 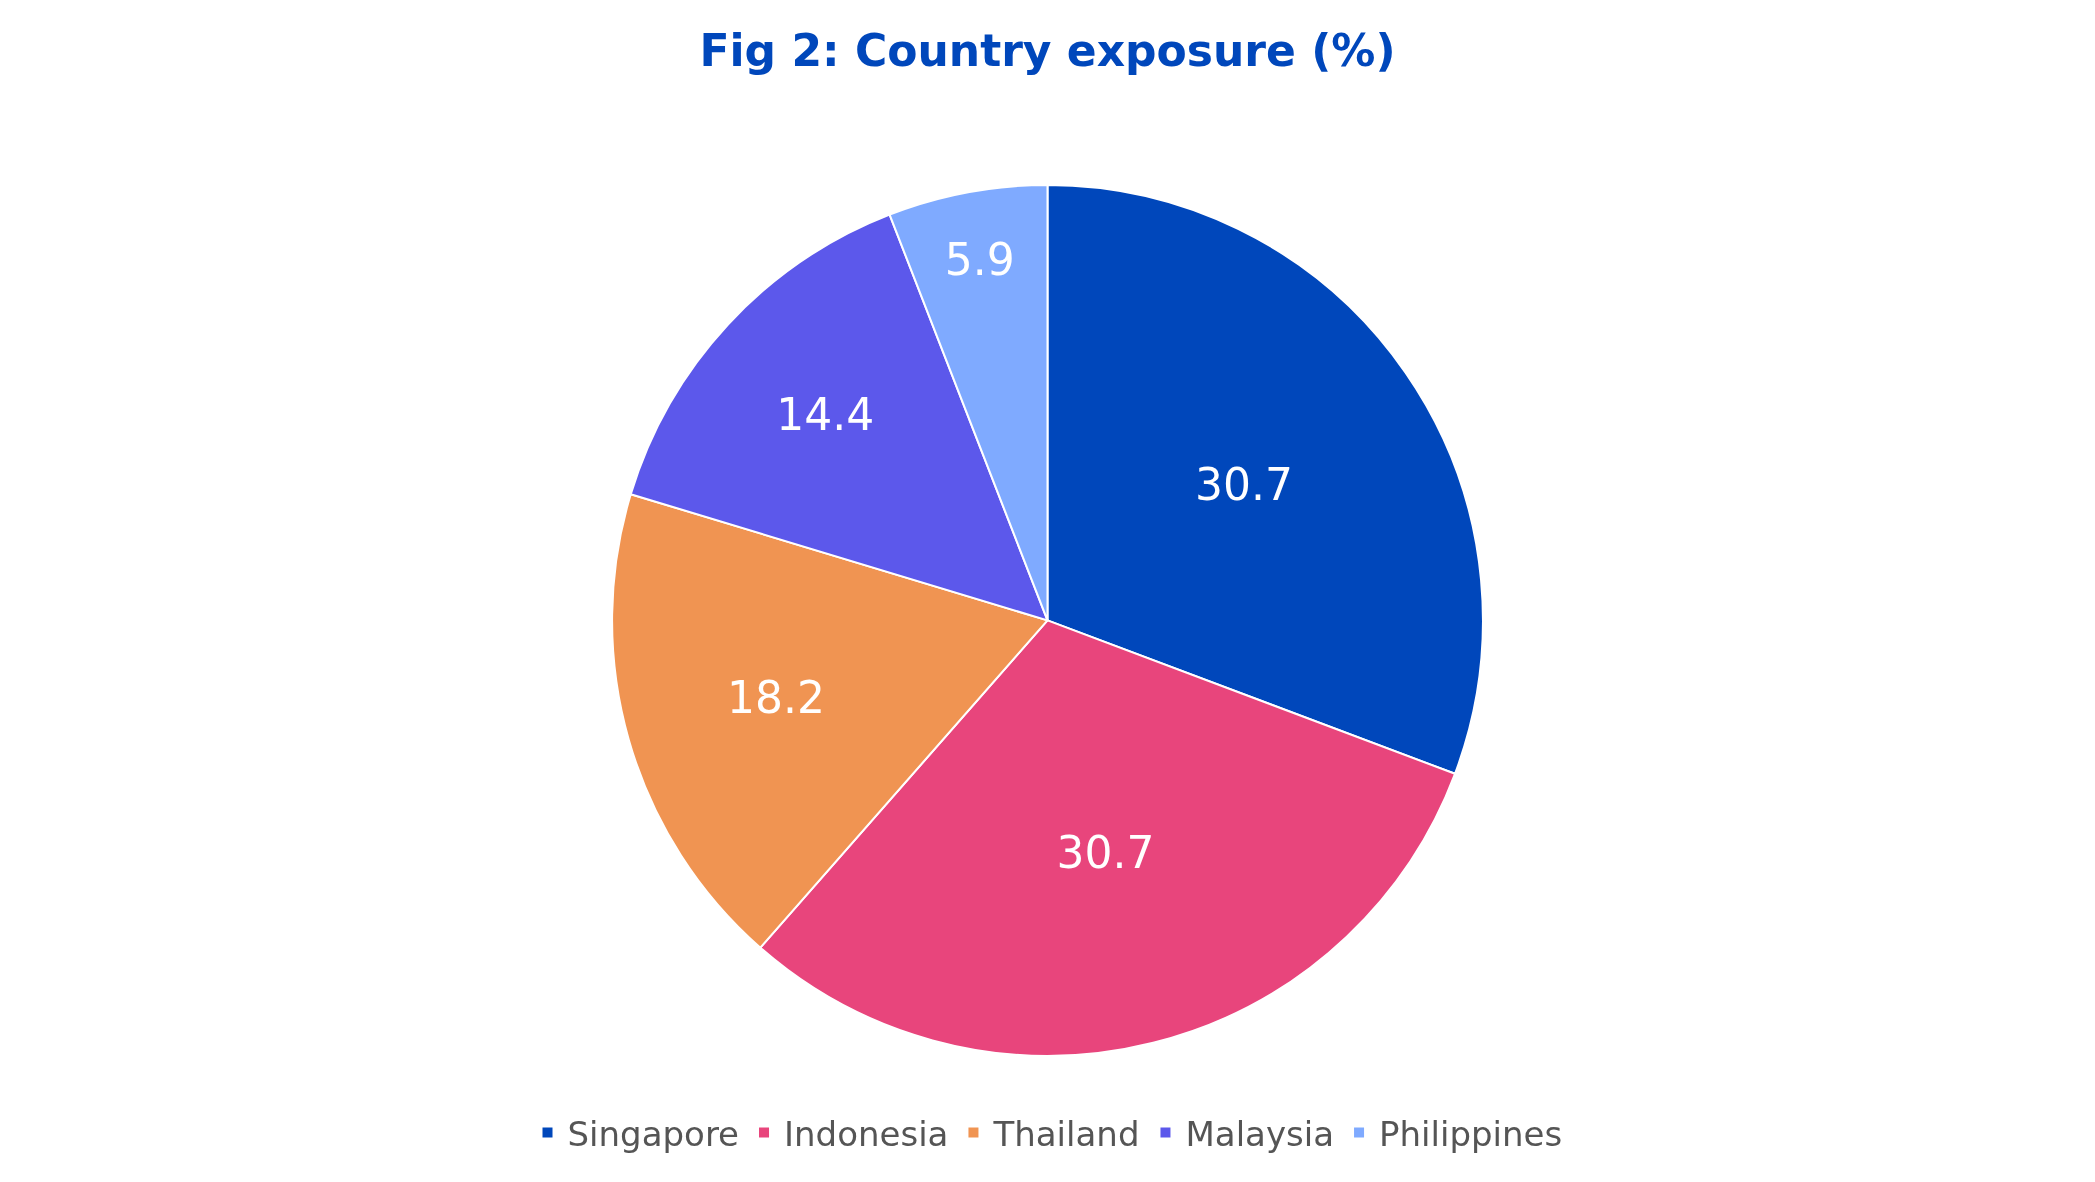 What do you see at coordinates (1047, 51) in the screenshot?
I see `chart-title: Fig 2: Country exposure (%)` at bounding box center [1047, 51].